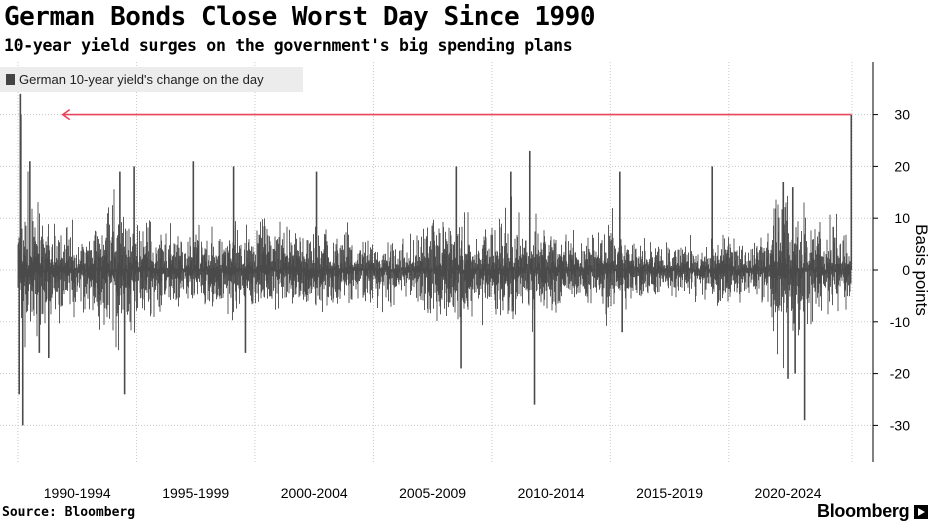  I want to click on legend: German 10-year yield's change on the day, so click(151, 79).